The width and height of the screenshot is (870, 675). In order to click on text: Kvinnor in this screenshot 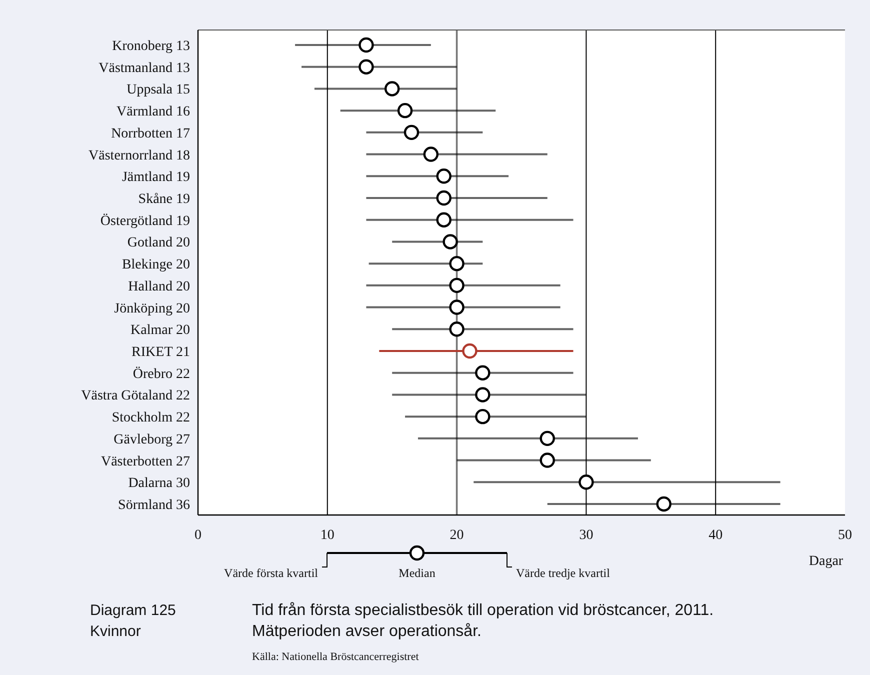, I will do `click(115, 631)`.